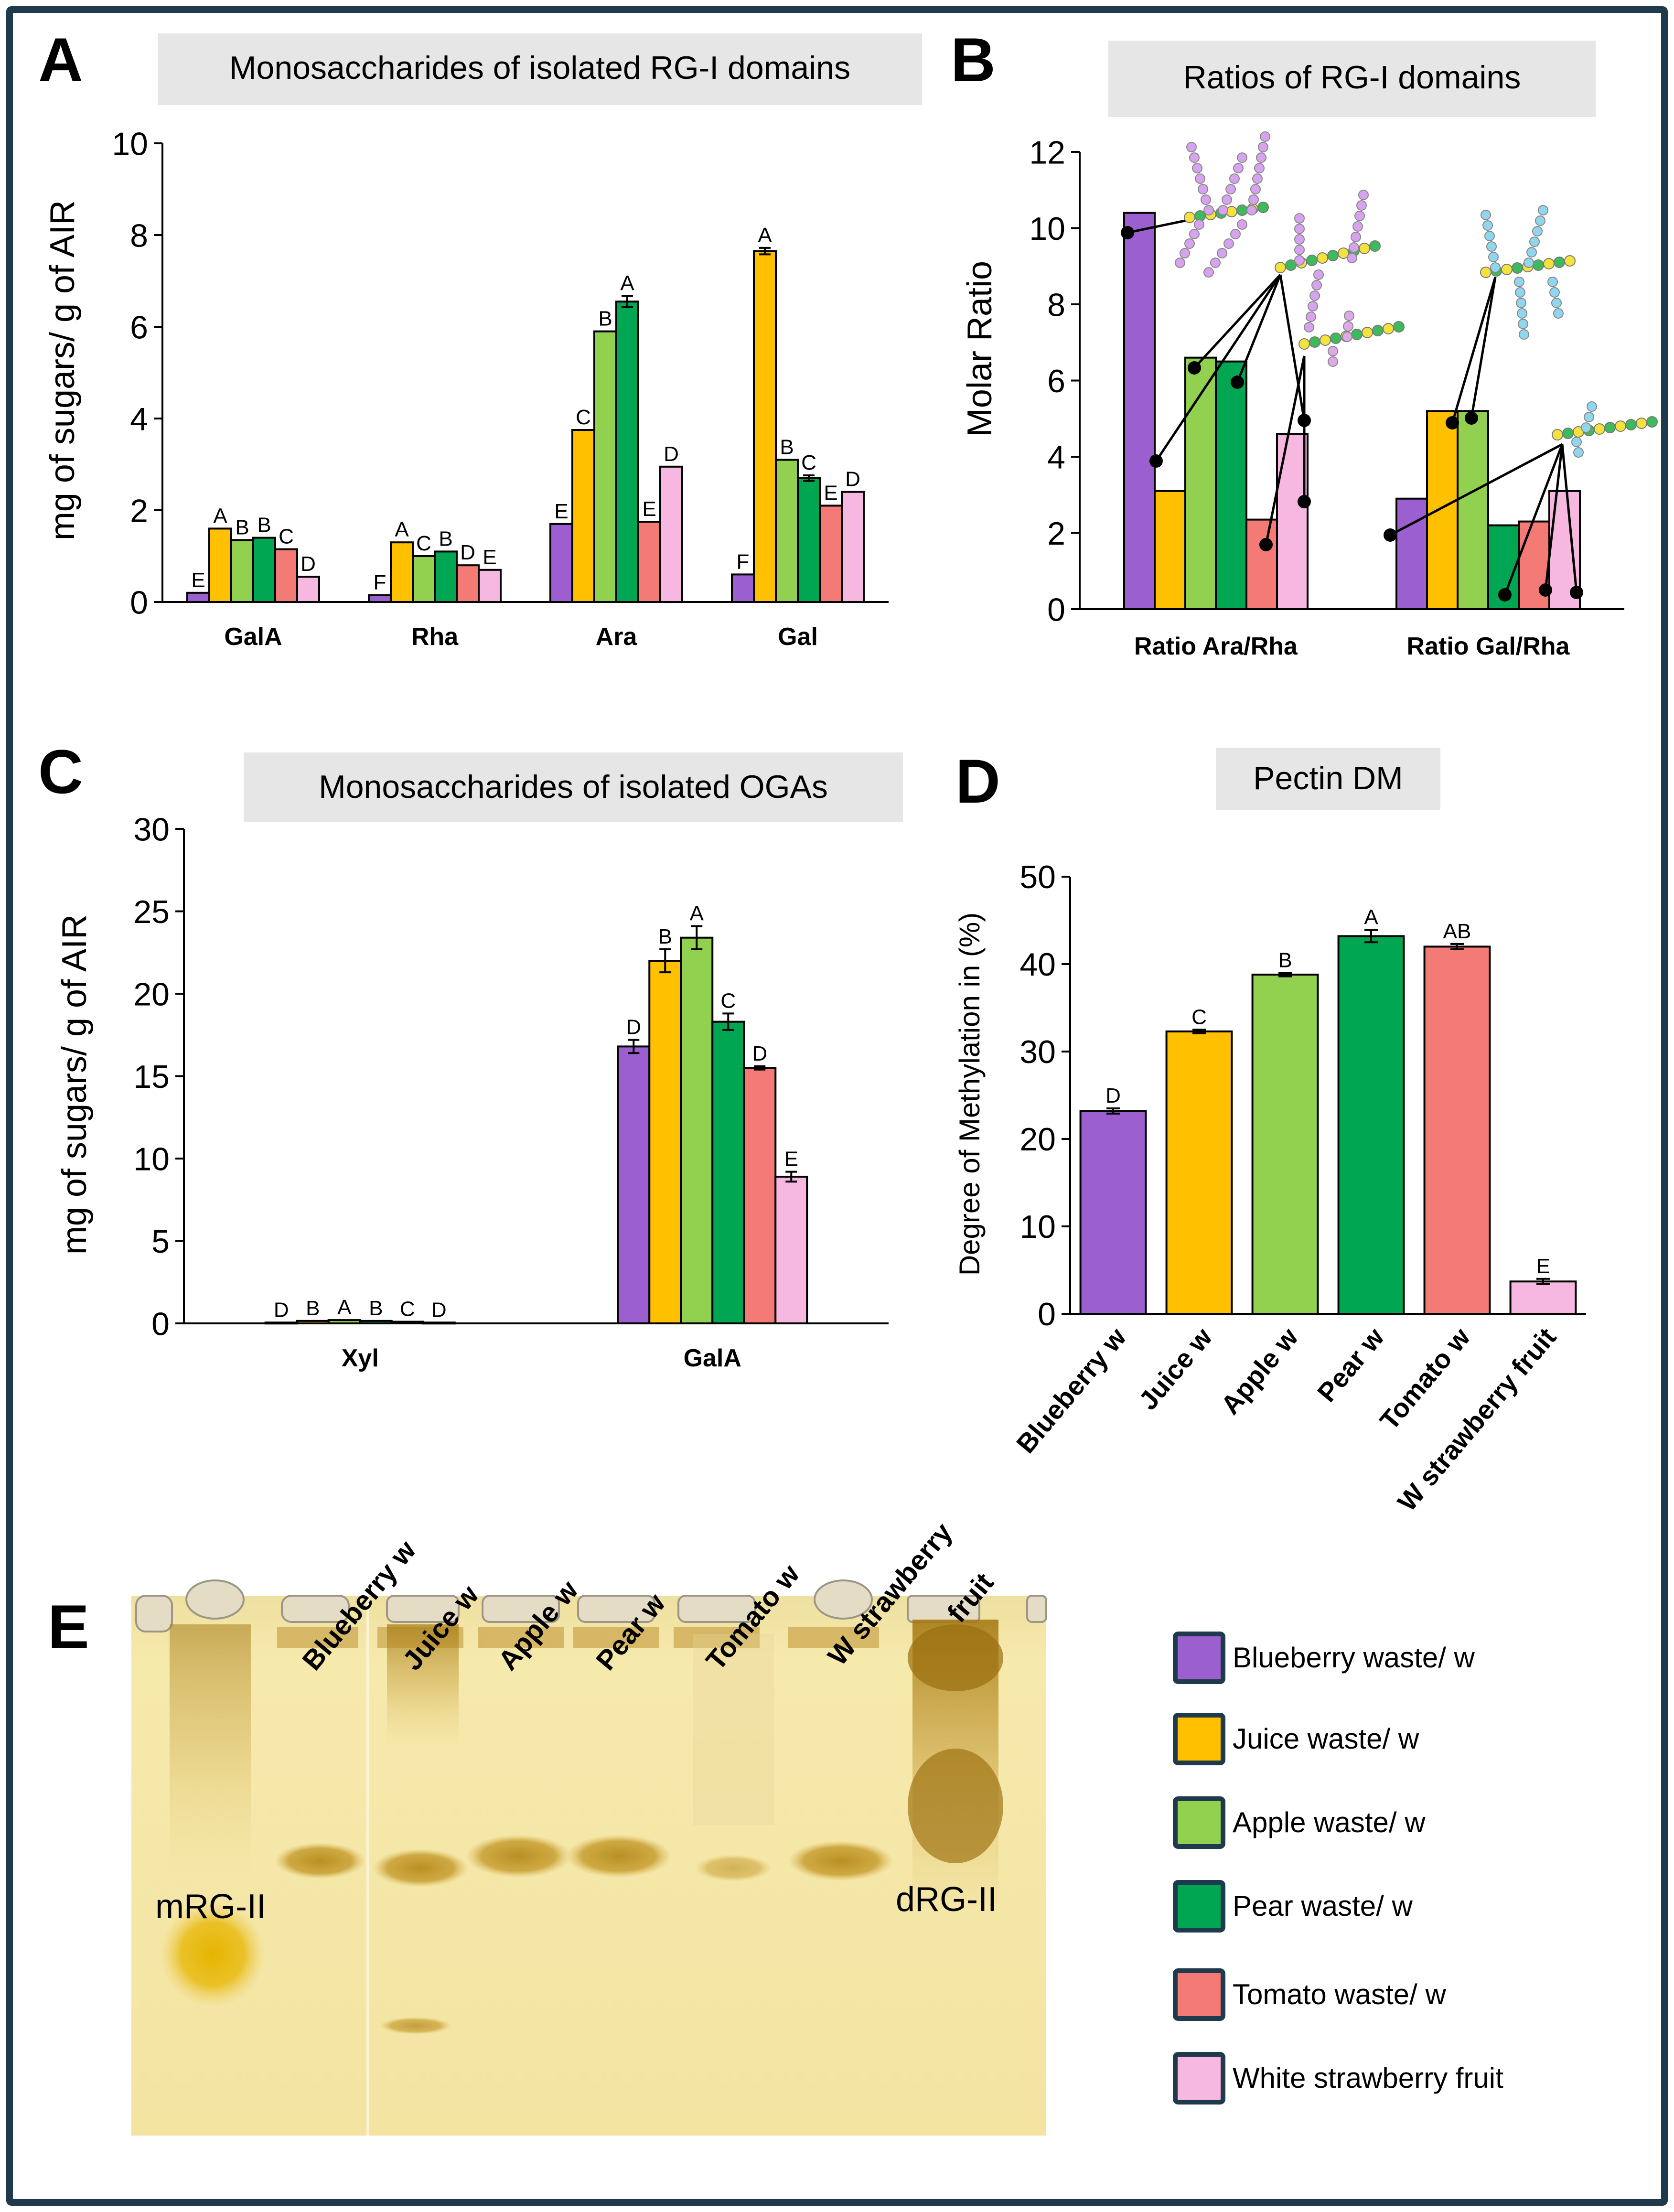  Describe the element at coordinates (1326, 1739) in the screenshot. I see `legend-label: Juice waste/ w` at that location.